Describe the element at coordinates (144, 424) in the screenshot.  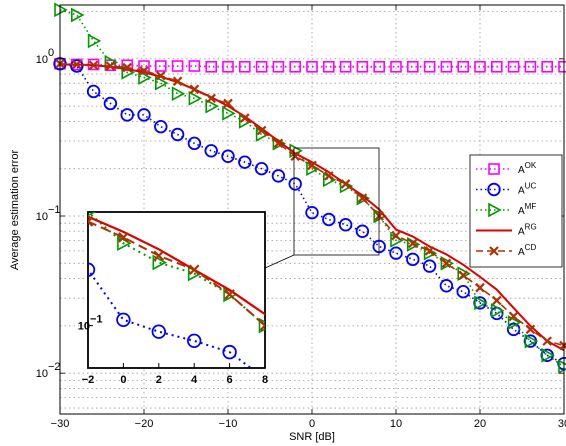
I see `x-tick-label: −20` at that location.